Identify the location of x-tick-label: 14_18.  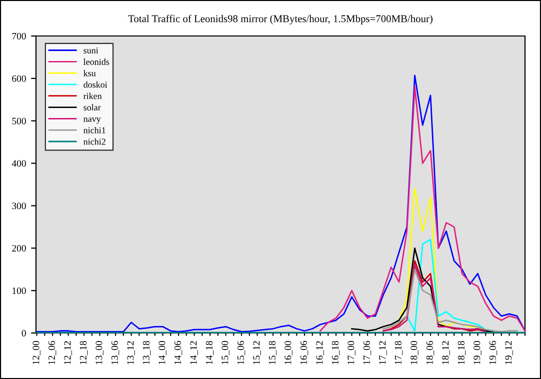
(210, 352).